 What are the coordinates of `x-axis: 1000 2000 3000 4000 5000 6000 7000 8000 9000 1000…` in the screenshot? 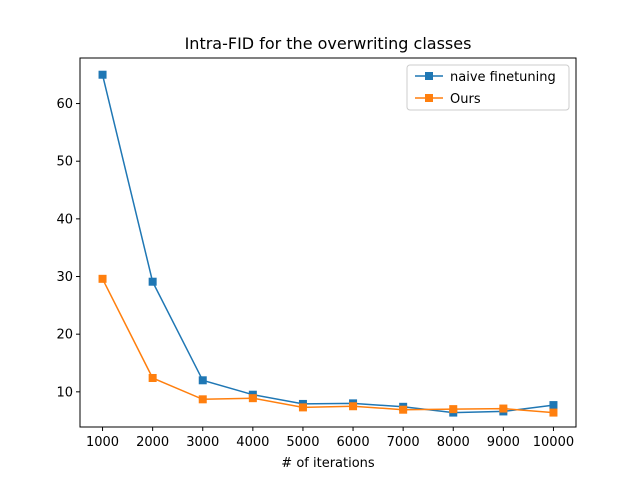 It's located at (330, 438).